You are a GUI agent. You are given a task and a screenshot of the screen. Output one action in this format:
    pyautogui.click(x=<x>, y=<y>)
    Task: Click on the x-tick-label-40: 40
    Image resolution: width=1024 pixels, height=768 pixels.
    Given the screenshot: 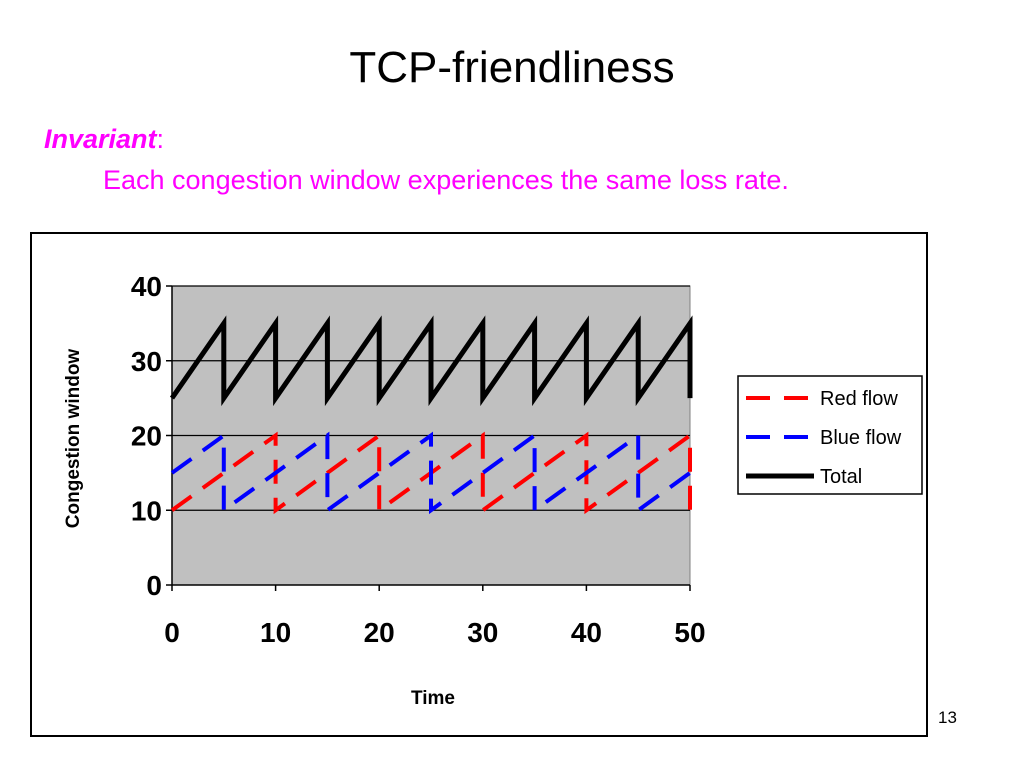 What is the action you would take?
    pyautogui.click(x=586, y=632)
    